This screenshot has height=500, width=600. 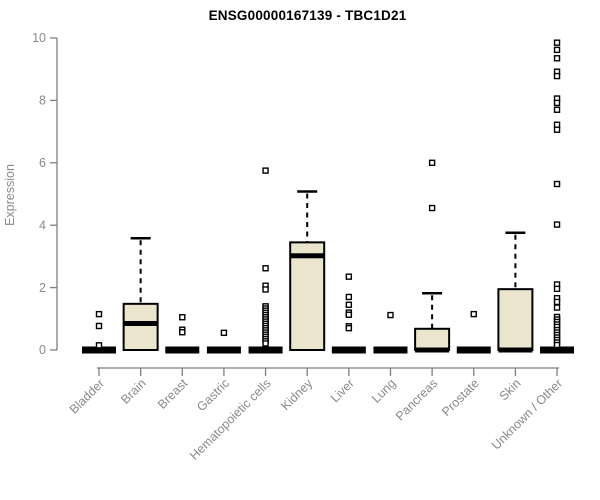 I want to click on x-category-label-unknown-other: Unknown / Other, so click(x=527, y=414).